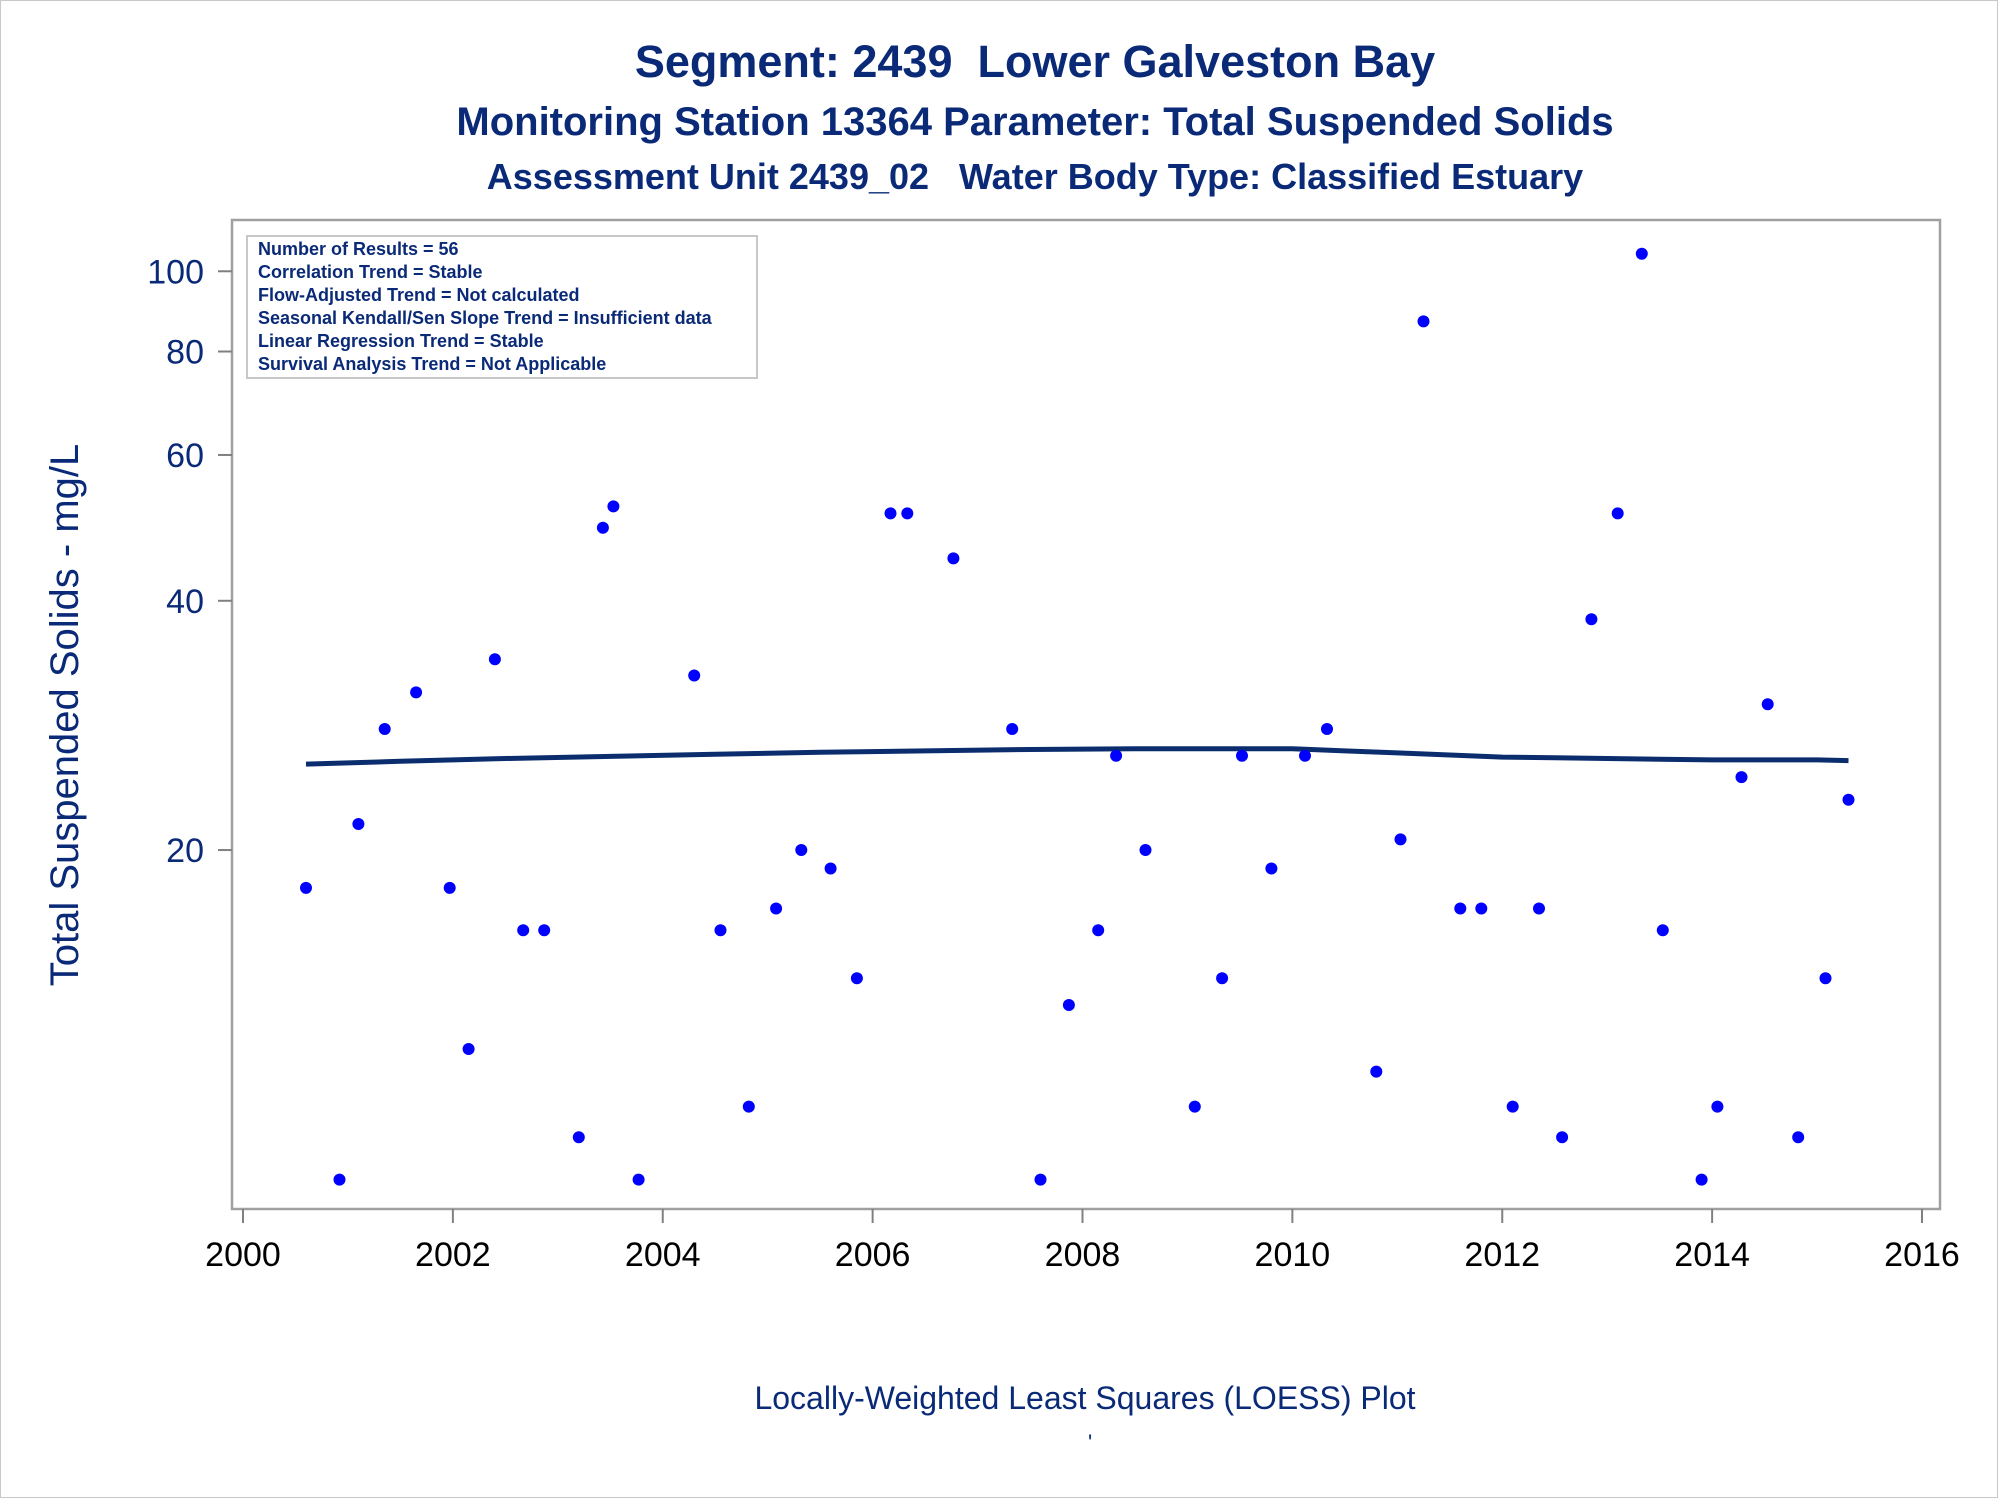  I want to click on stats-box-line: Survival Analysis Trend = Not Applicable, so click(432, 364).